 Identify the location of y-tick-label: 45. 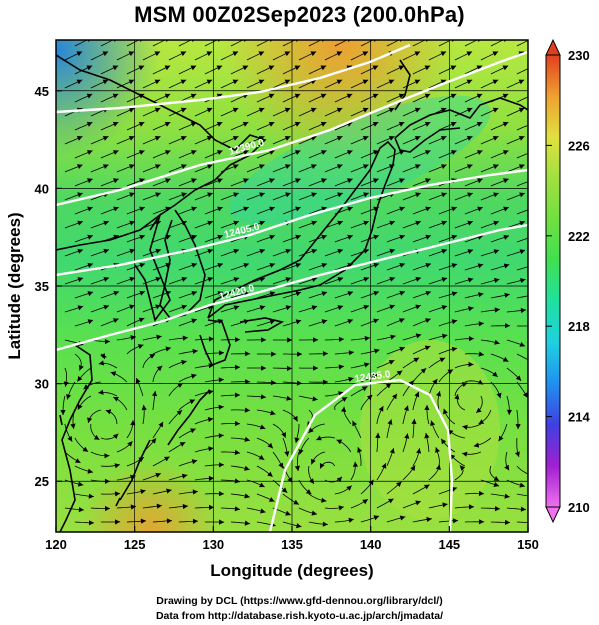
(42, 91).